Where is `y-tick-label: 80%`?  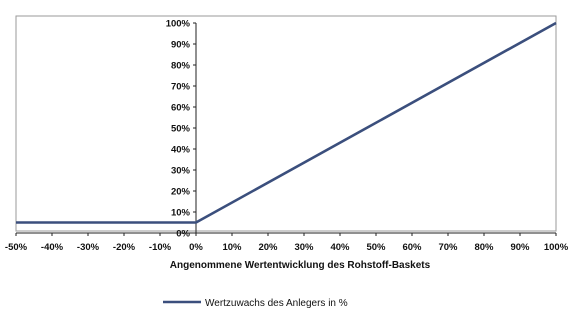
y-tick-label: 80% is located at coordinates (181, 66).